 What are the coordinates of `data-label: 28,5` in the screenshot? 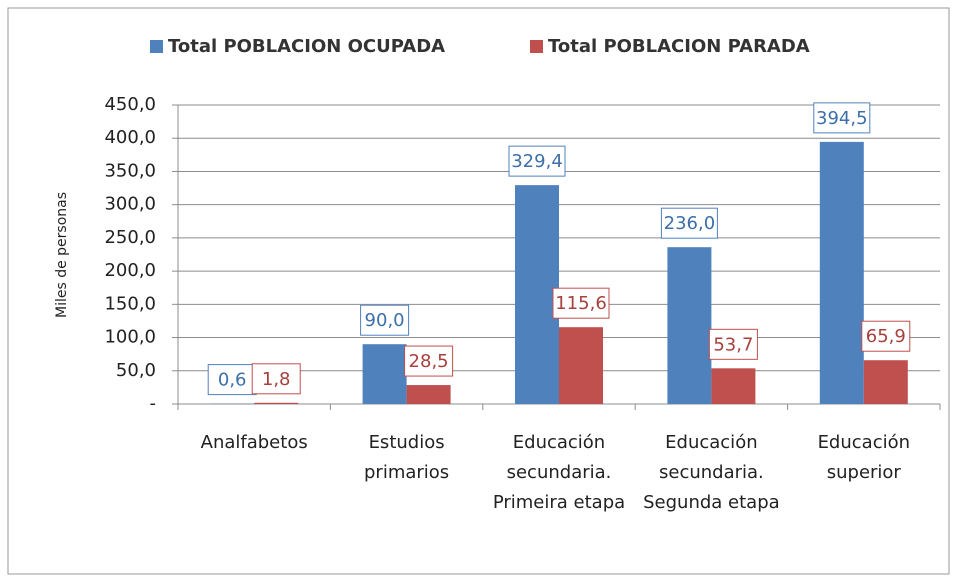 It's located at (429, 361).